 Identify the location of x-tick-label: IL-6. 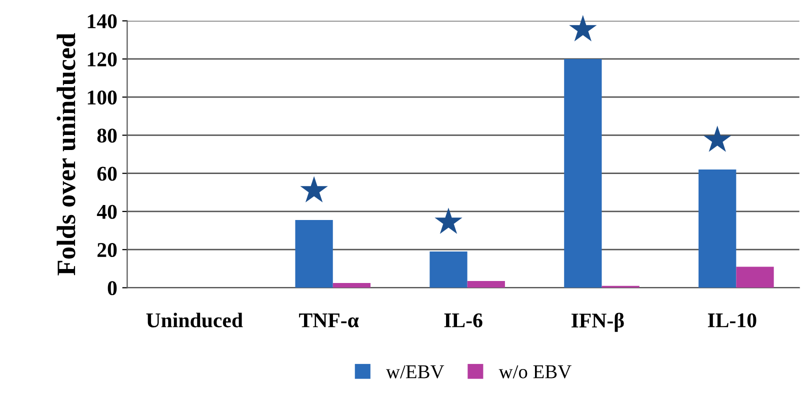
(463, 320).